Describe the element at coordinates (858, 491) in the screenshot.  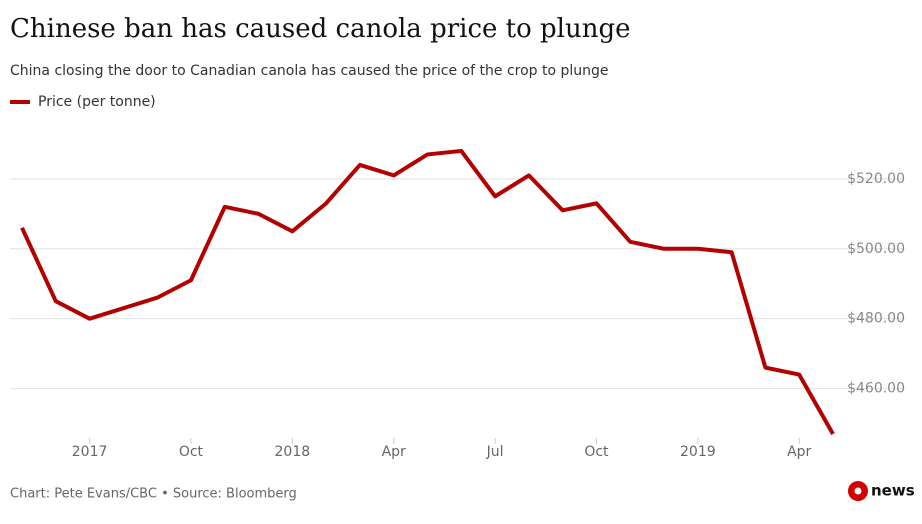
I see `logo-icon` at that location.